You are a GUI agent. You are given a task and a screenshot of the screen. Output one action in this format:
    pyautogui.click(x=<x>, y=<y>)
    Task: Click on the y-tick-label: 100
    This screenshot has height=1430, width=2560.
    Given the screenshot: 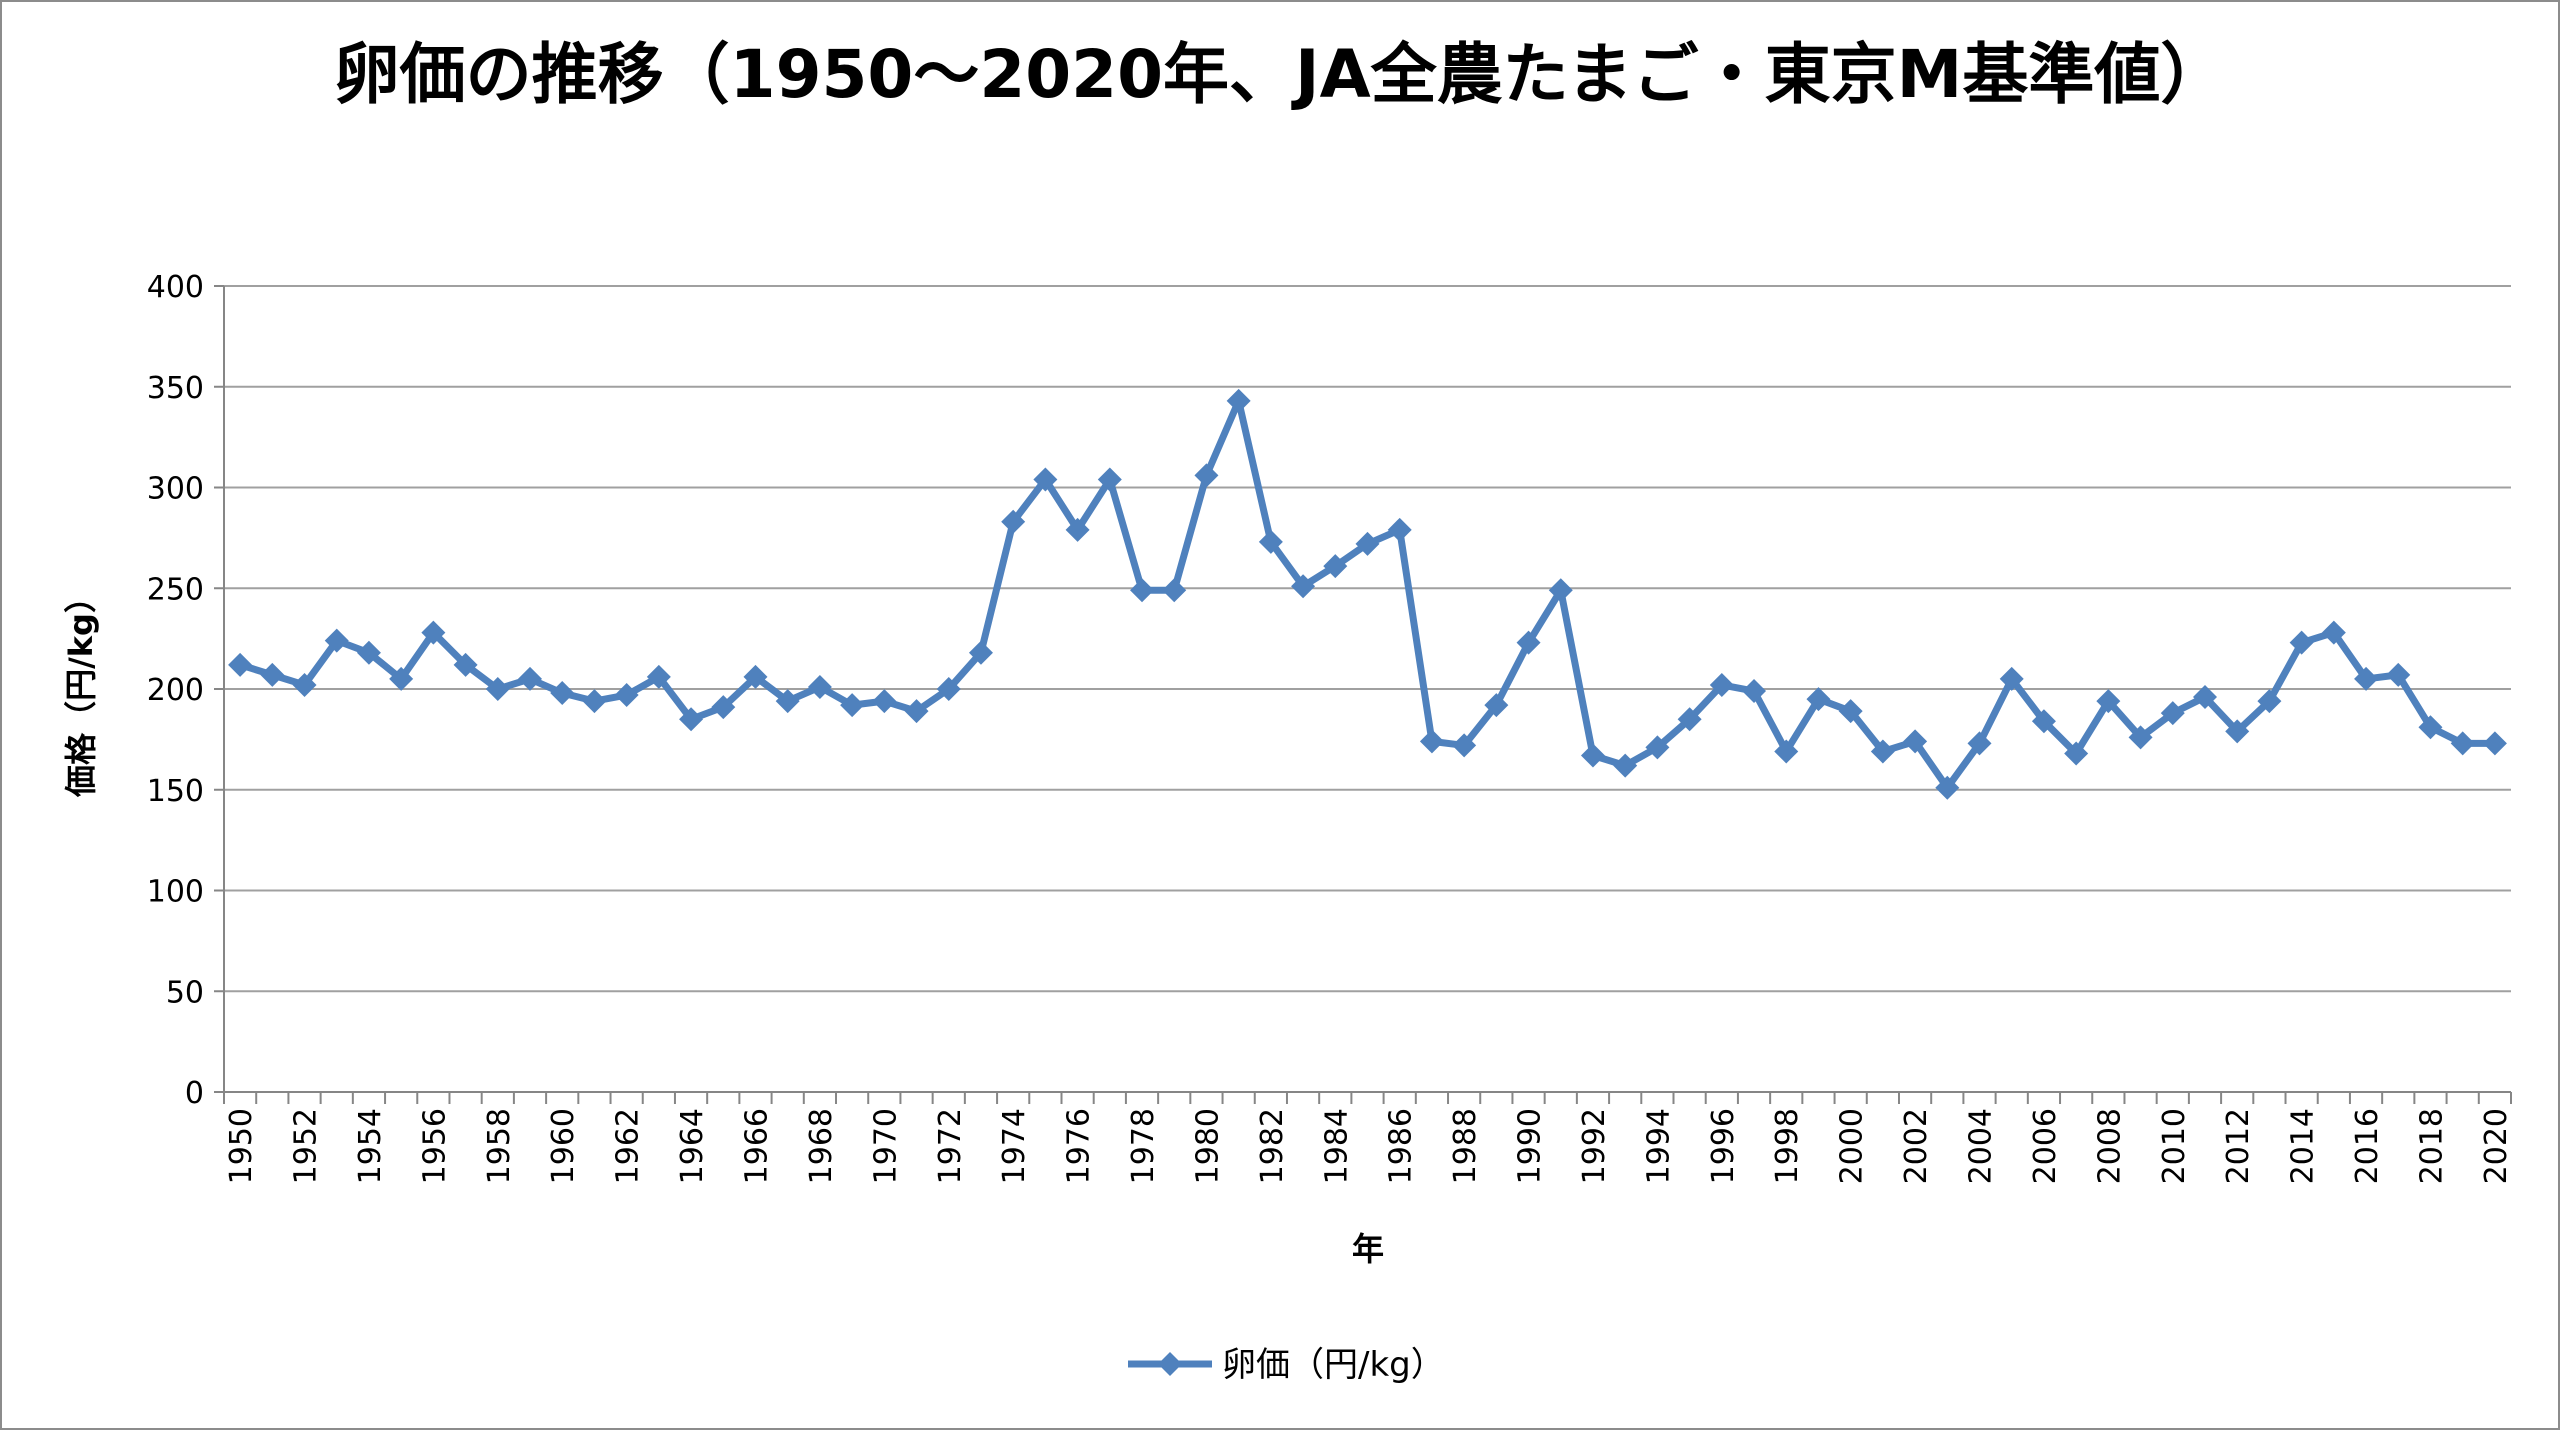 What is the action you would take?
    pyautogui.click(x=175, y=892)
    